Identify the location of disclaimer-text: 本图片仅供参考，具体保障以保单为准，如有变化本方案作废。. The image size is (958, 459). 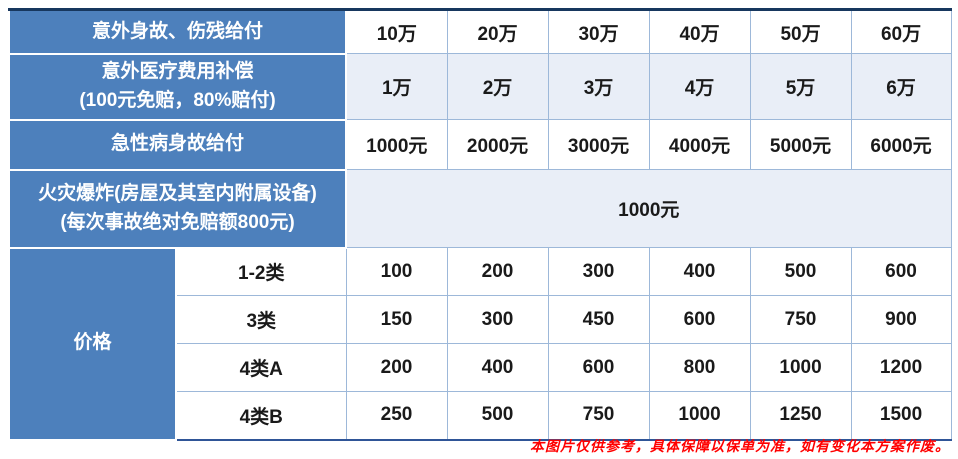
(740, 447).